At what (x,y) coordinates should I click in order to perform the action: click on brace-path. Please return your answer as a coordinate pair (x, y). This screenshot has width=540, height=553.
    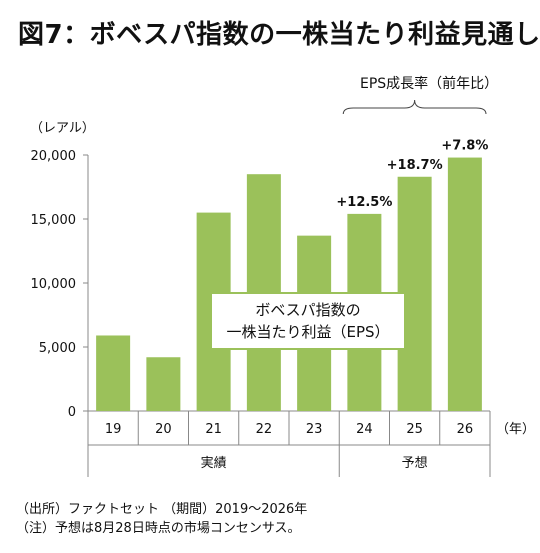
    Looking at the image, I should click on (414, 107).